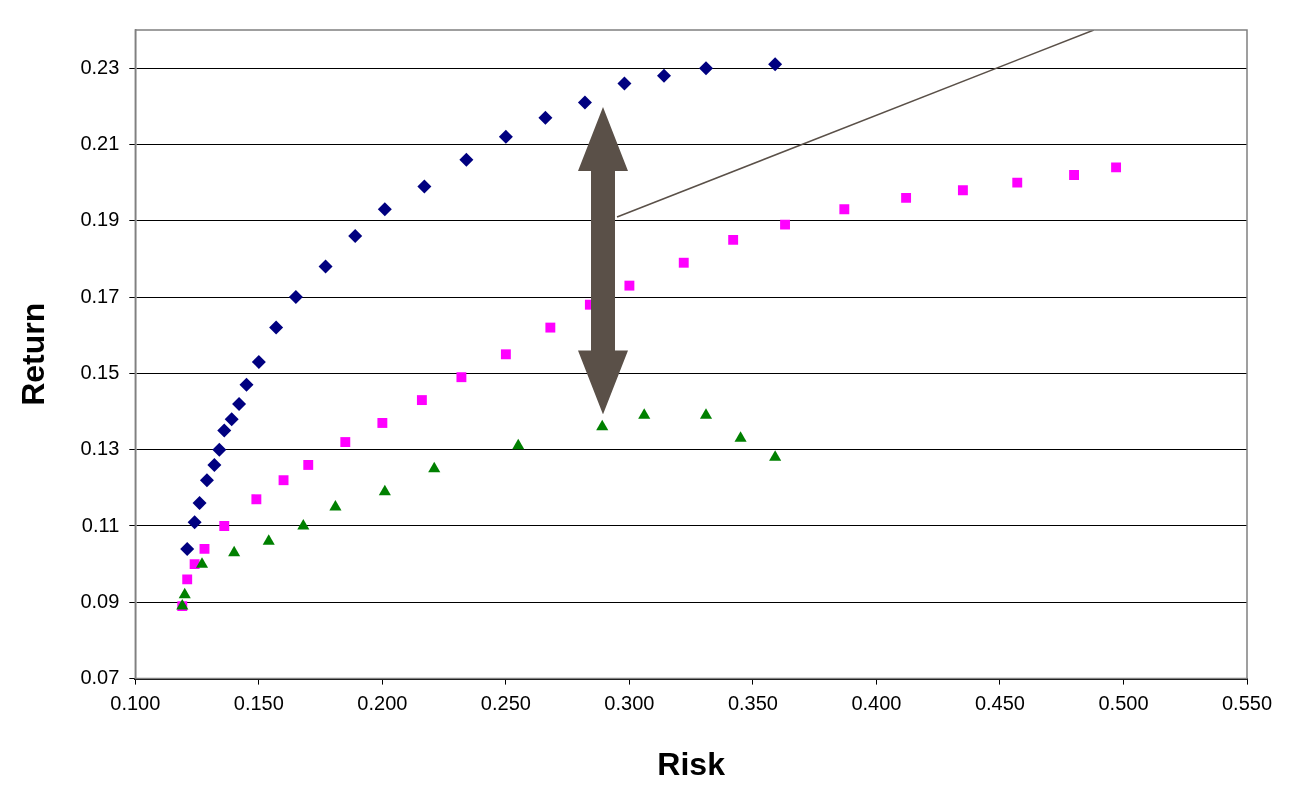 The width and height of the screenshot is (1295, 801). I want to click on x-tick-label: 0.350, so click(752, 703).